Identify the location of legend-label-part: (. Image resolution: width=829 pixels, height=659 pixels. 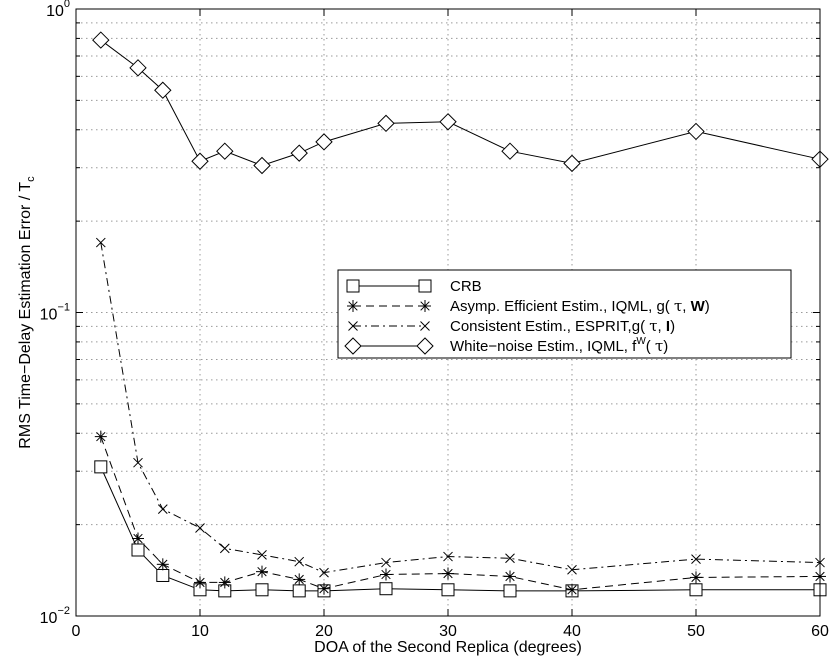
(650, 346).